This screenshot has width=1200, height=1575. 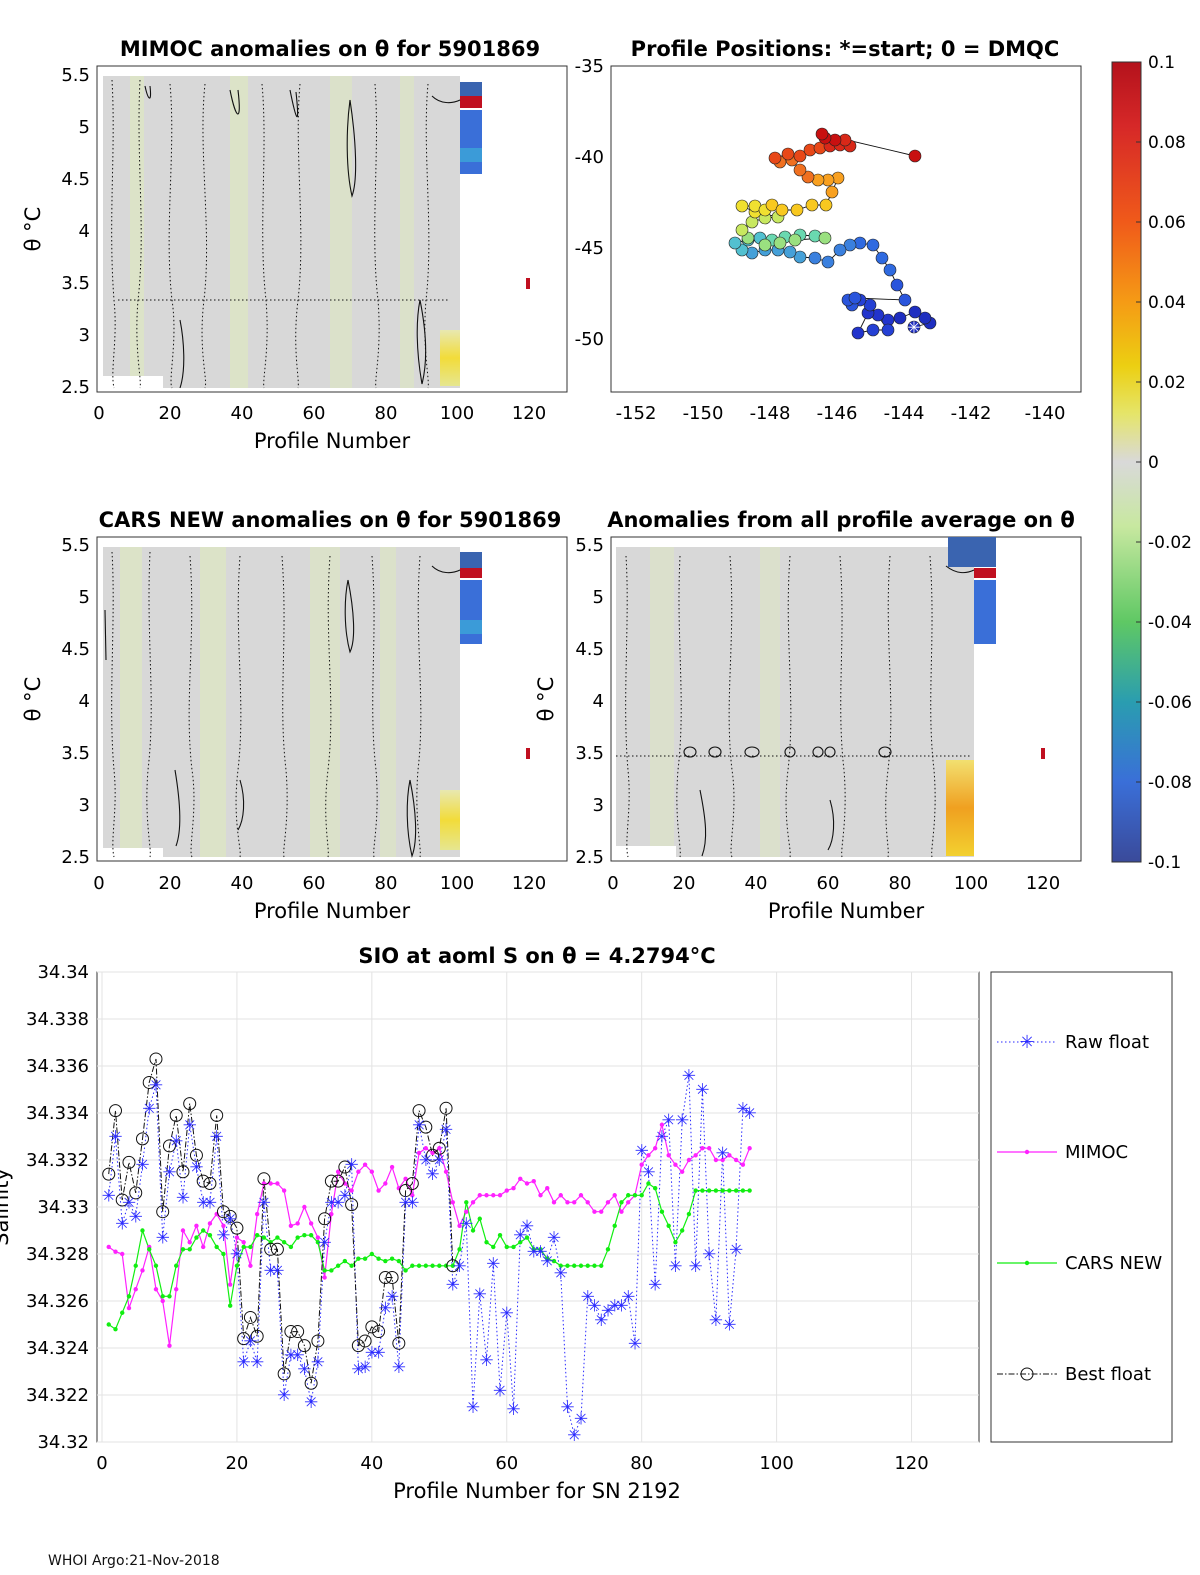 I want to click on raw-float-line, so click(x=429, y=1256).